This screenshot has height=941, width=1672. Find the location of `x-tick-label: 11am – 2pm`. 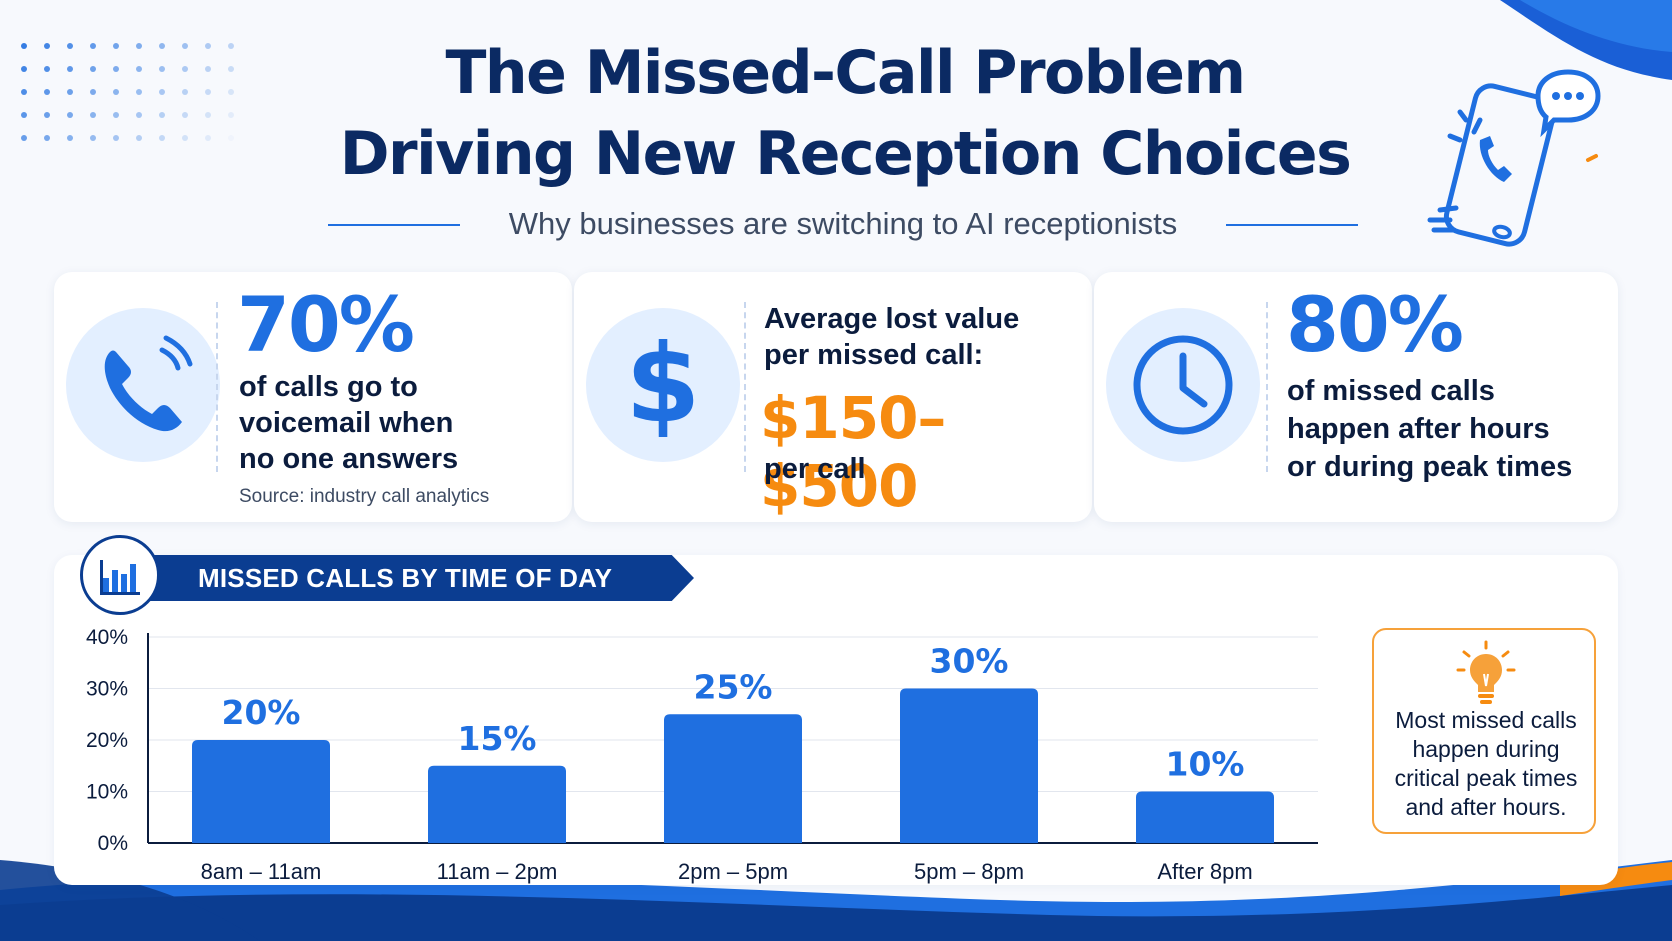

x-tick-label: 11am – 2pm is located at coordinates (497, 871).